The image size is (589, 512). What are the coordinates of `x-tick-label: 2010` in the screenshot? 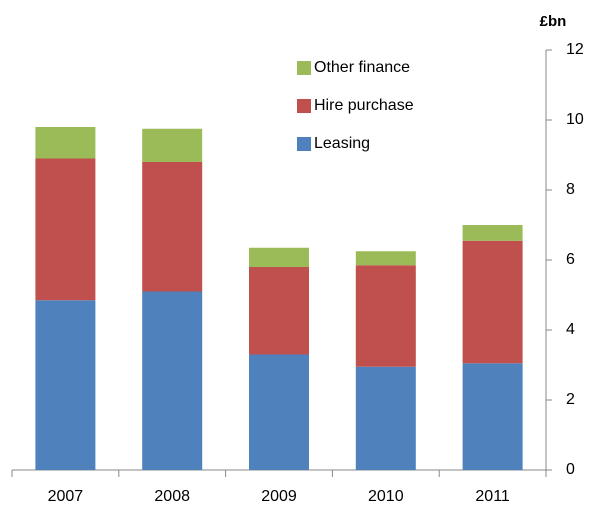 It's located at (386, 496).